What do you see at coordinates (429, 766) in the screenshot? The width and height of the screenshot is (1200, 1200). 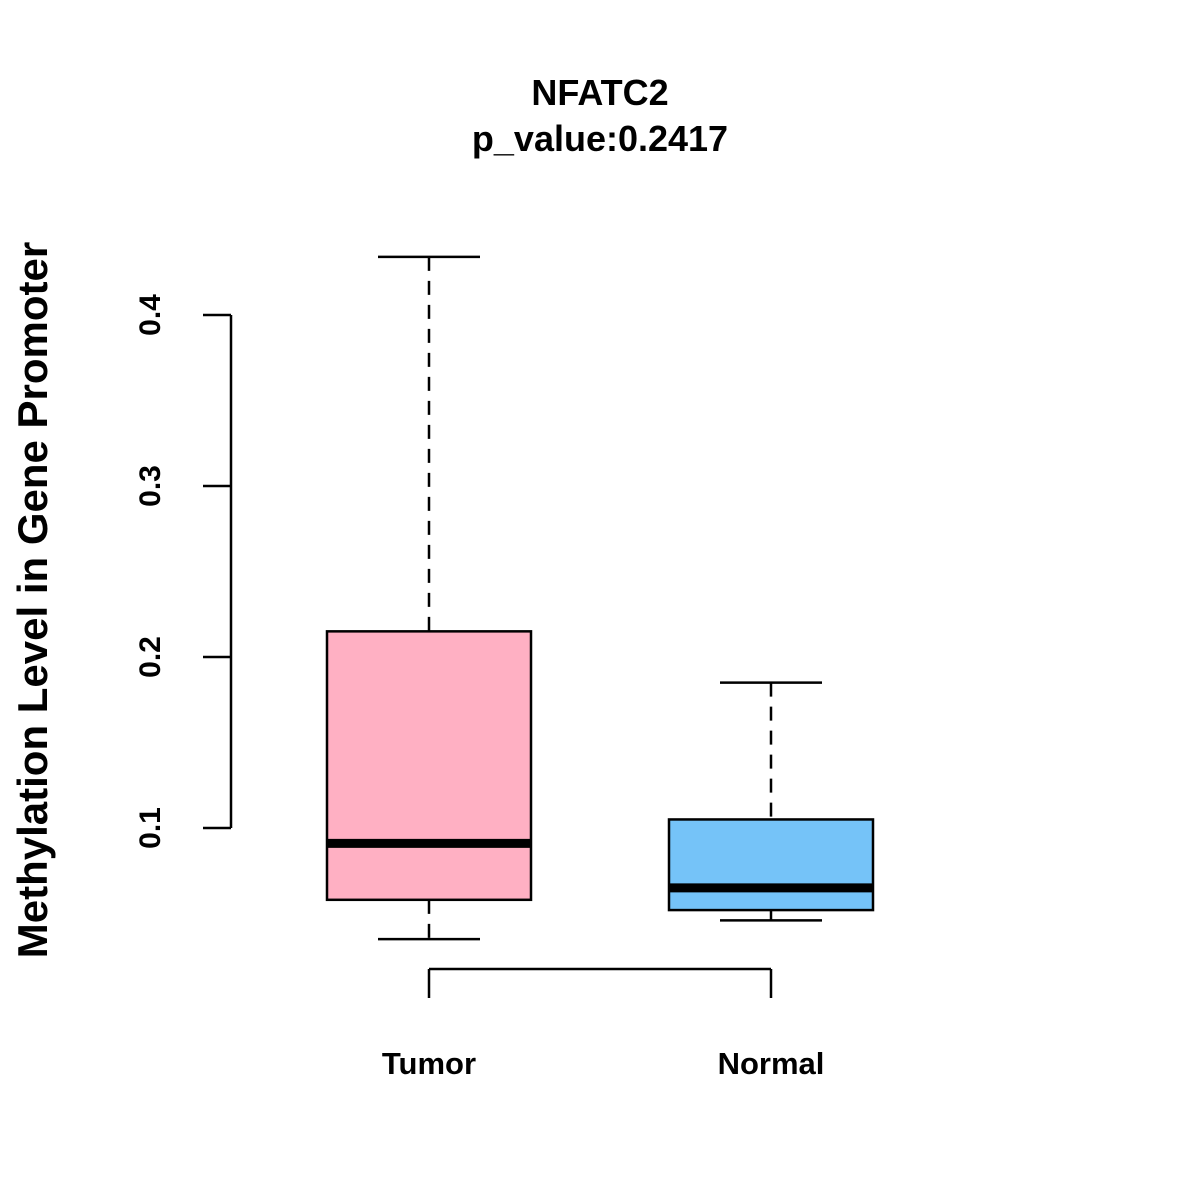 I see `box-tumor` at bounding box center [429, 766].